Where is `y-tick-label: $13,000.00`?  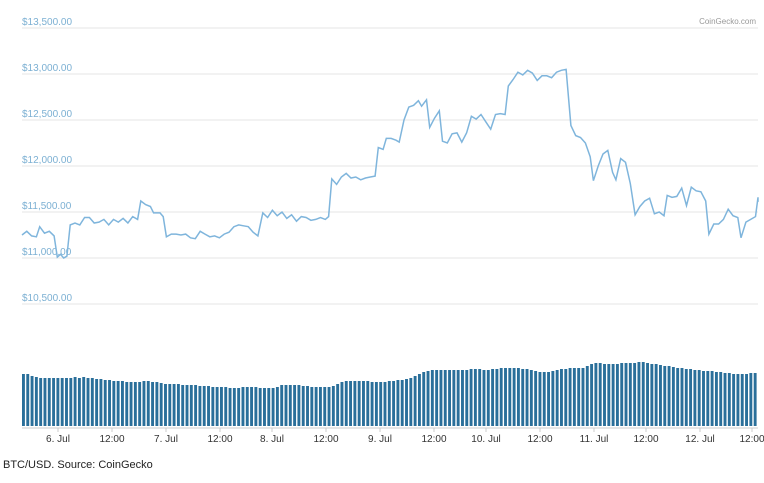
y-tick-label: $13,000.00 is located at coordinates (47, 68).